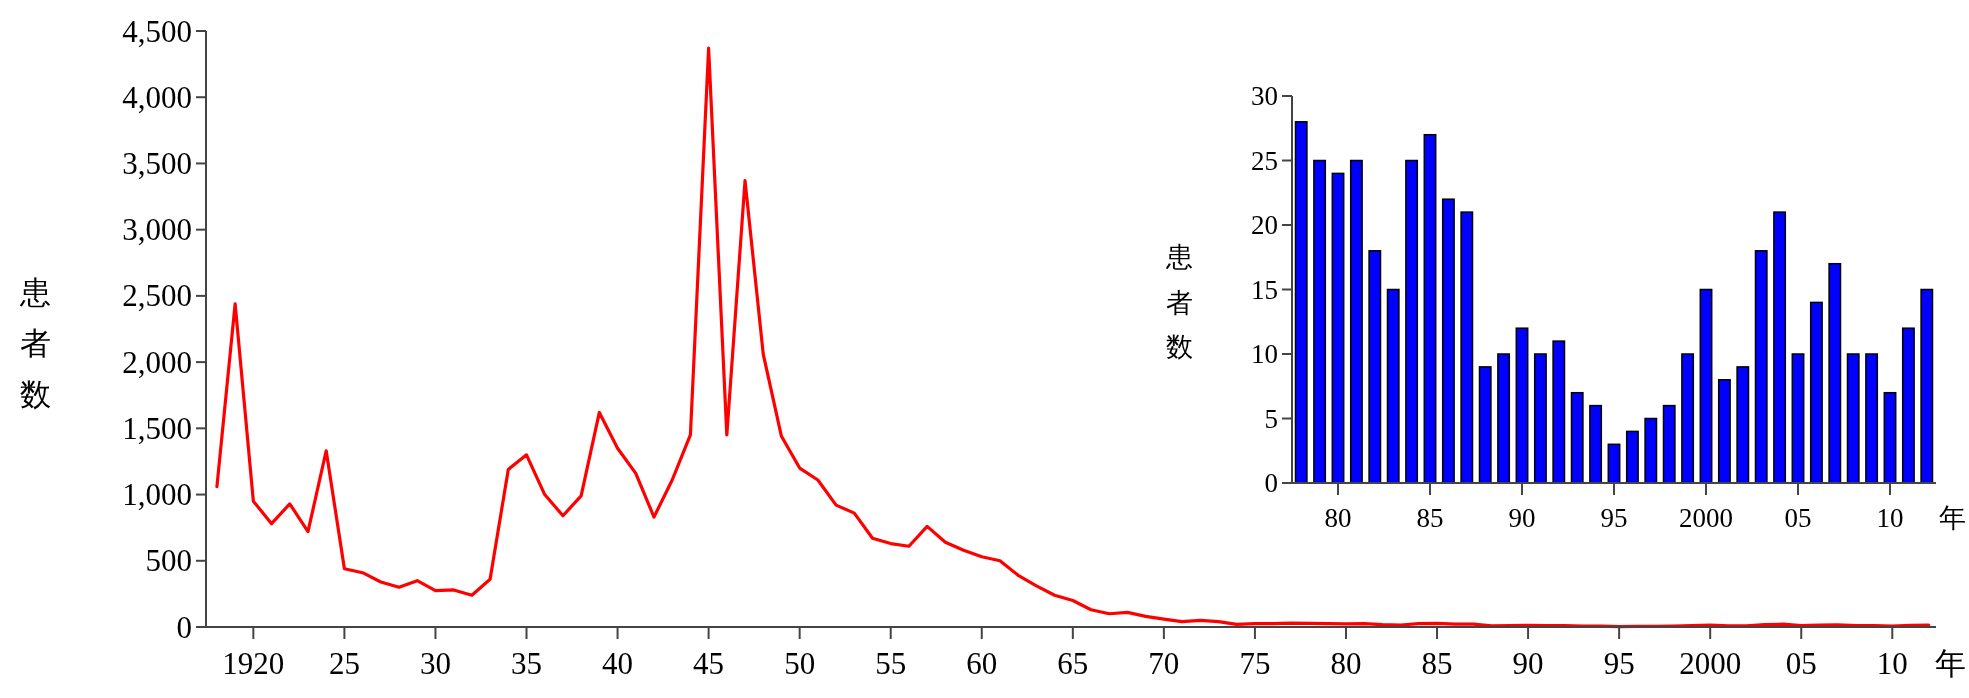  I want to click on x-tick-label: 70, so click(1164, 663).